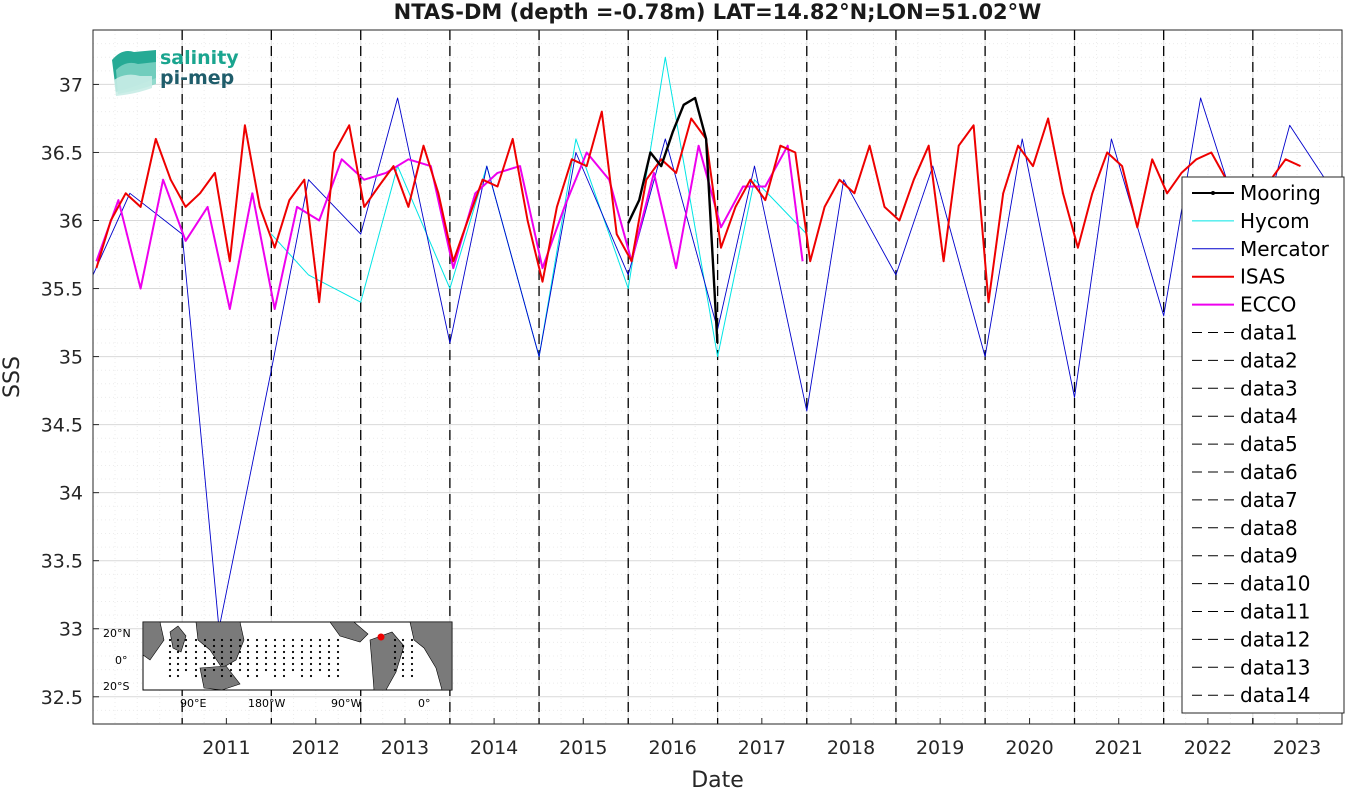 The image size is (1358, 790). What do you see at coordinates (134, 73) in the screenshot?
I see `wave-logo-icon` at bounding box center [134, 73].